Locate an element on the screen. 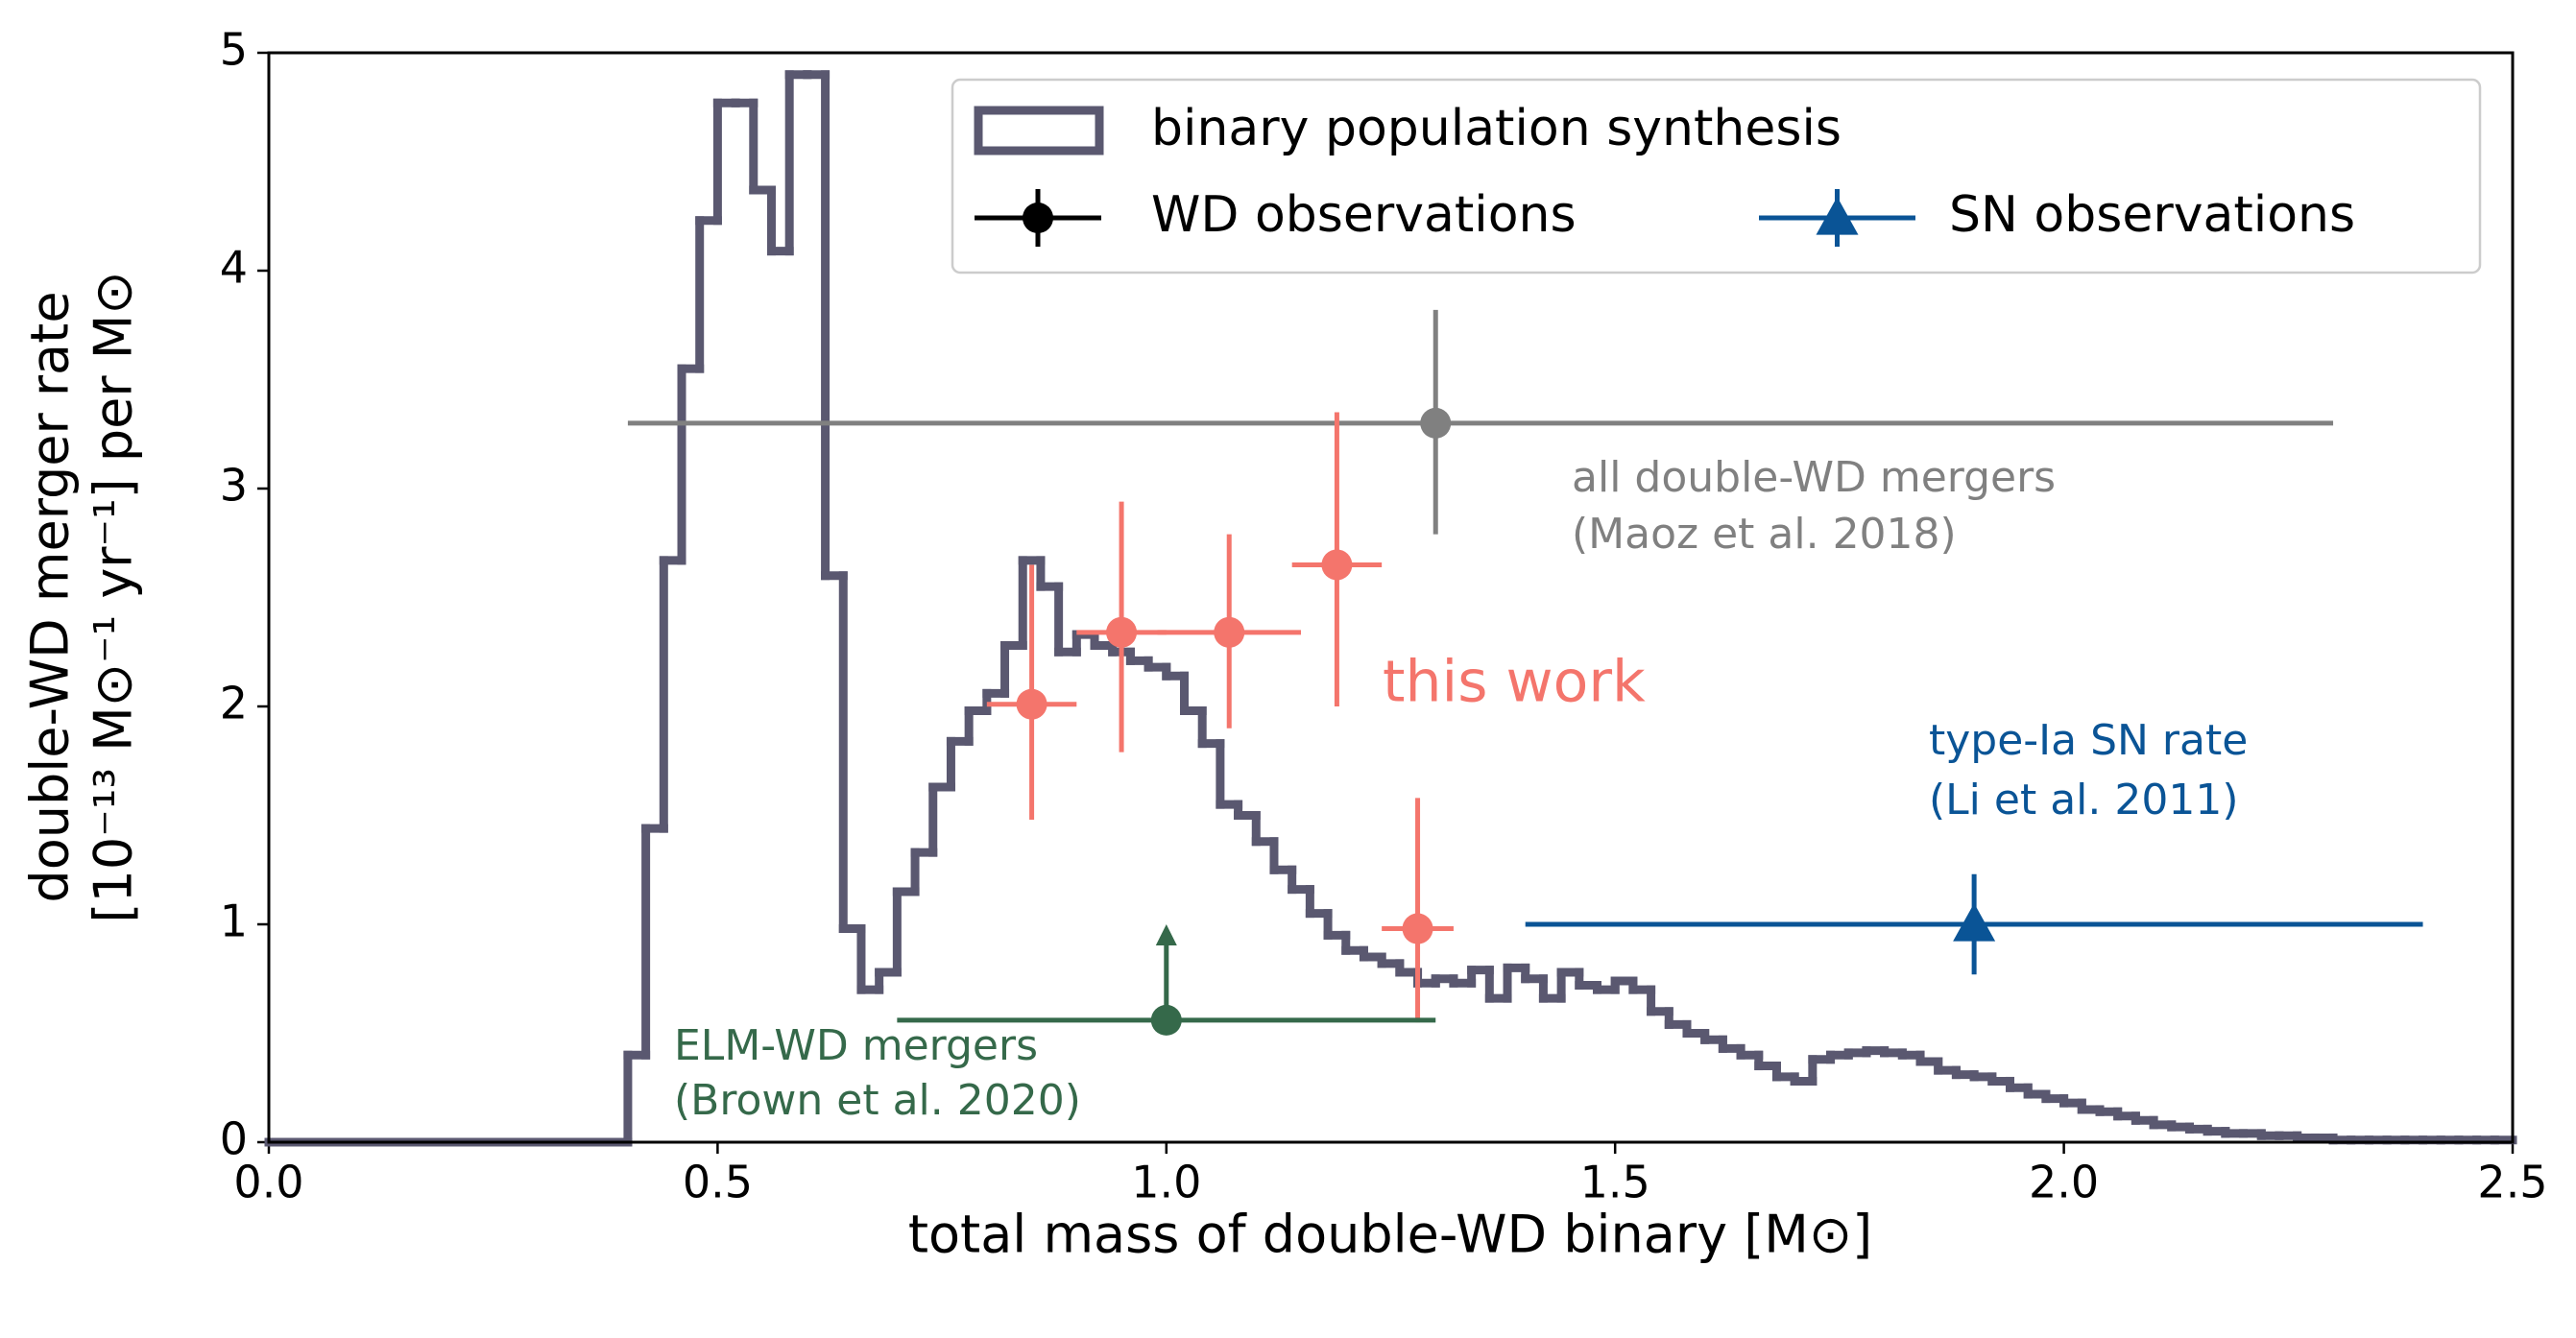 The width and height of the screenshot is (2576, 1338). y-tick-label: 4 is located at coordinates (234, 268).